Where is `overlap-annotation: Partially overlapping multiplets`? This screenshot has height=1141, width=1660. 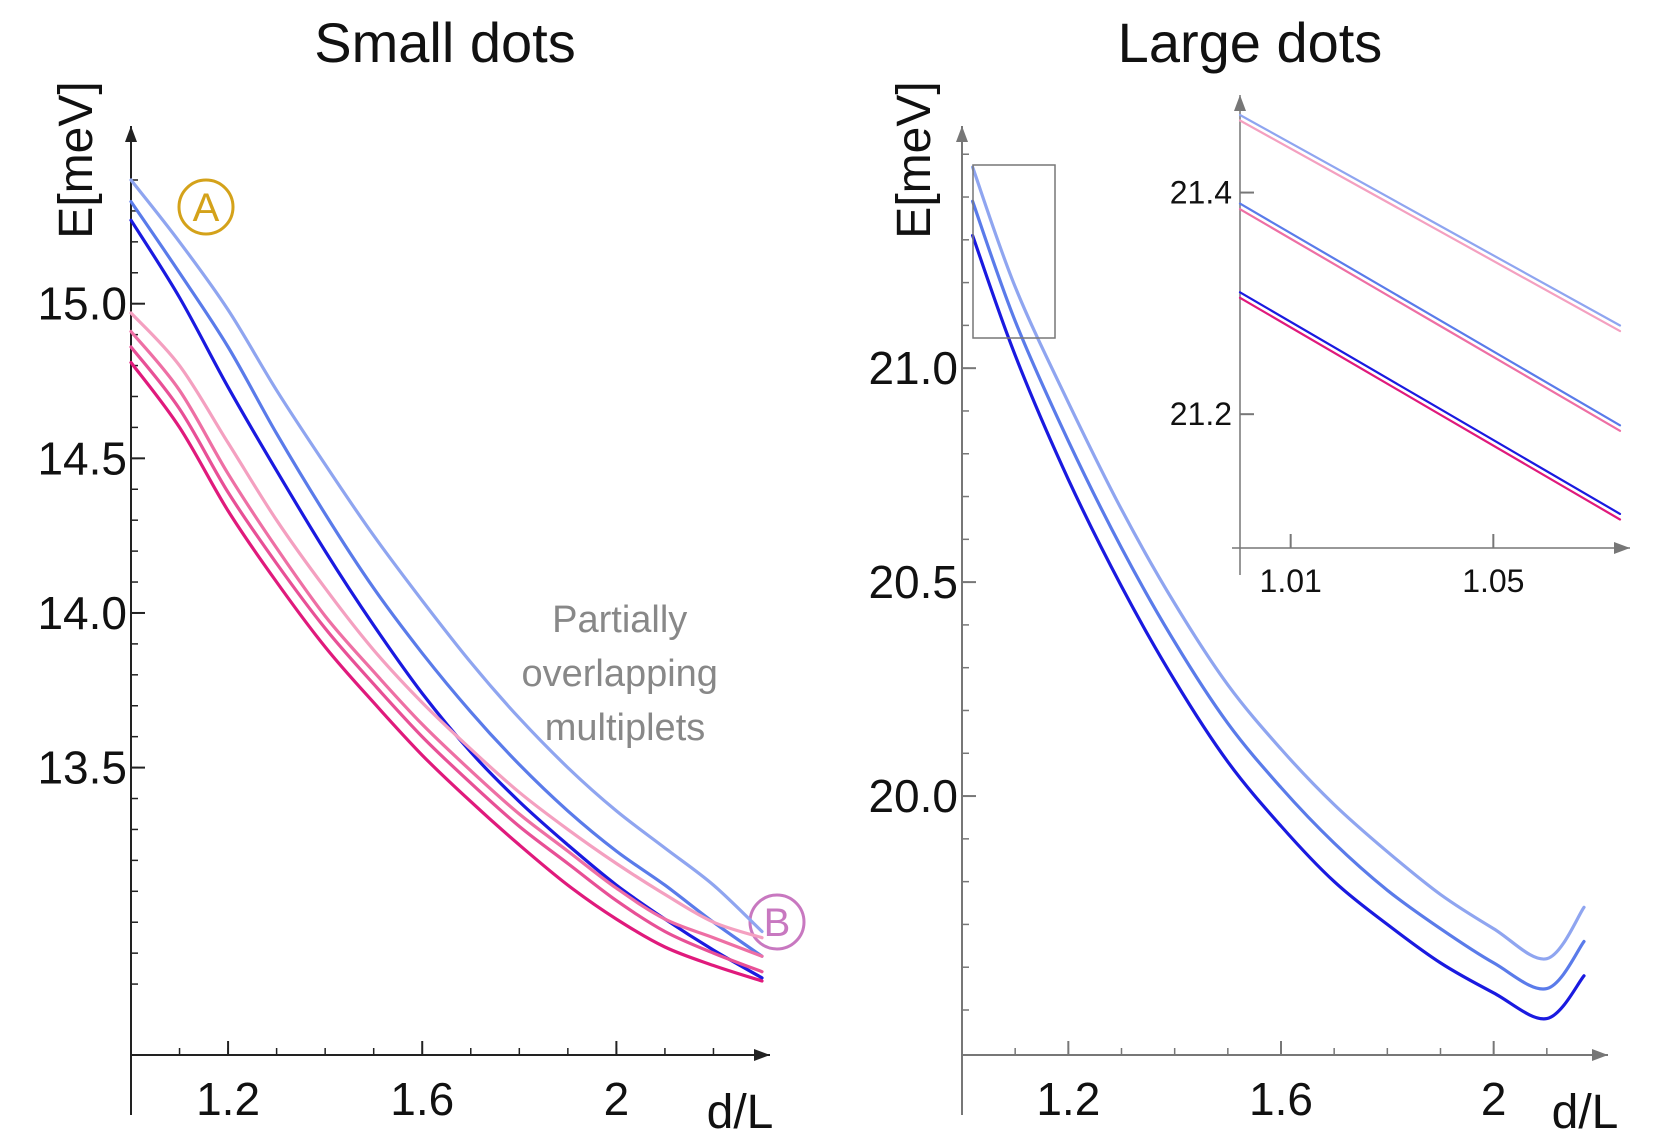
overlap-annotation: Partially overlapping multiplets is located at coordinates (624, 674).